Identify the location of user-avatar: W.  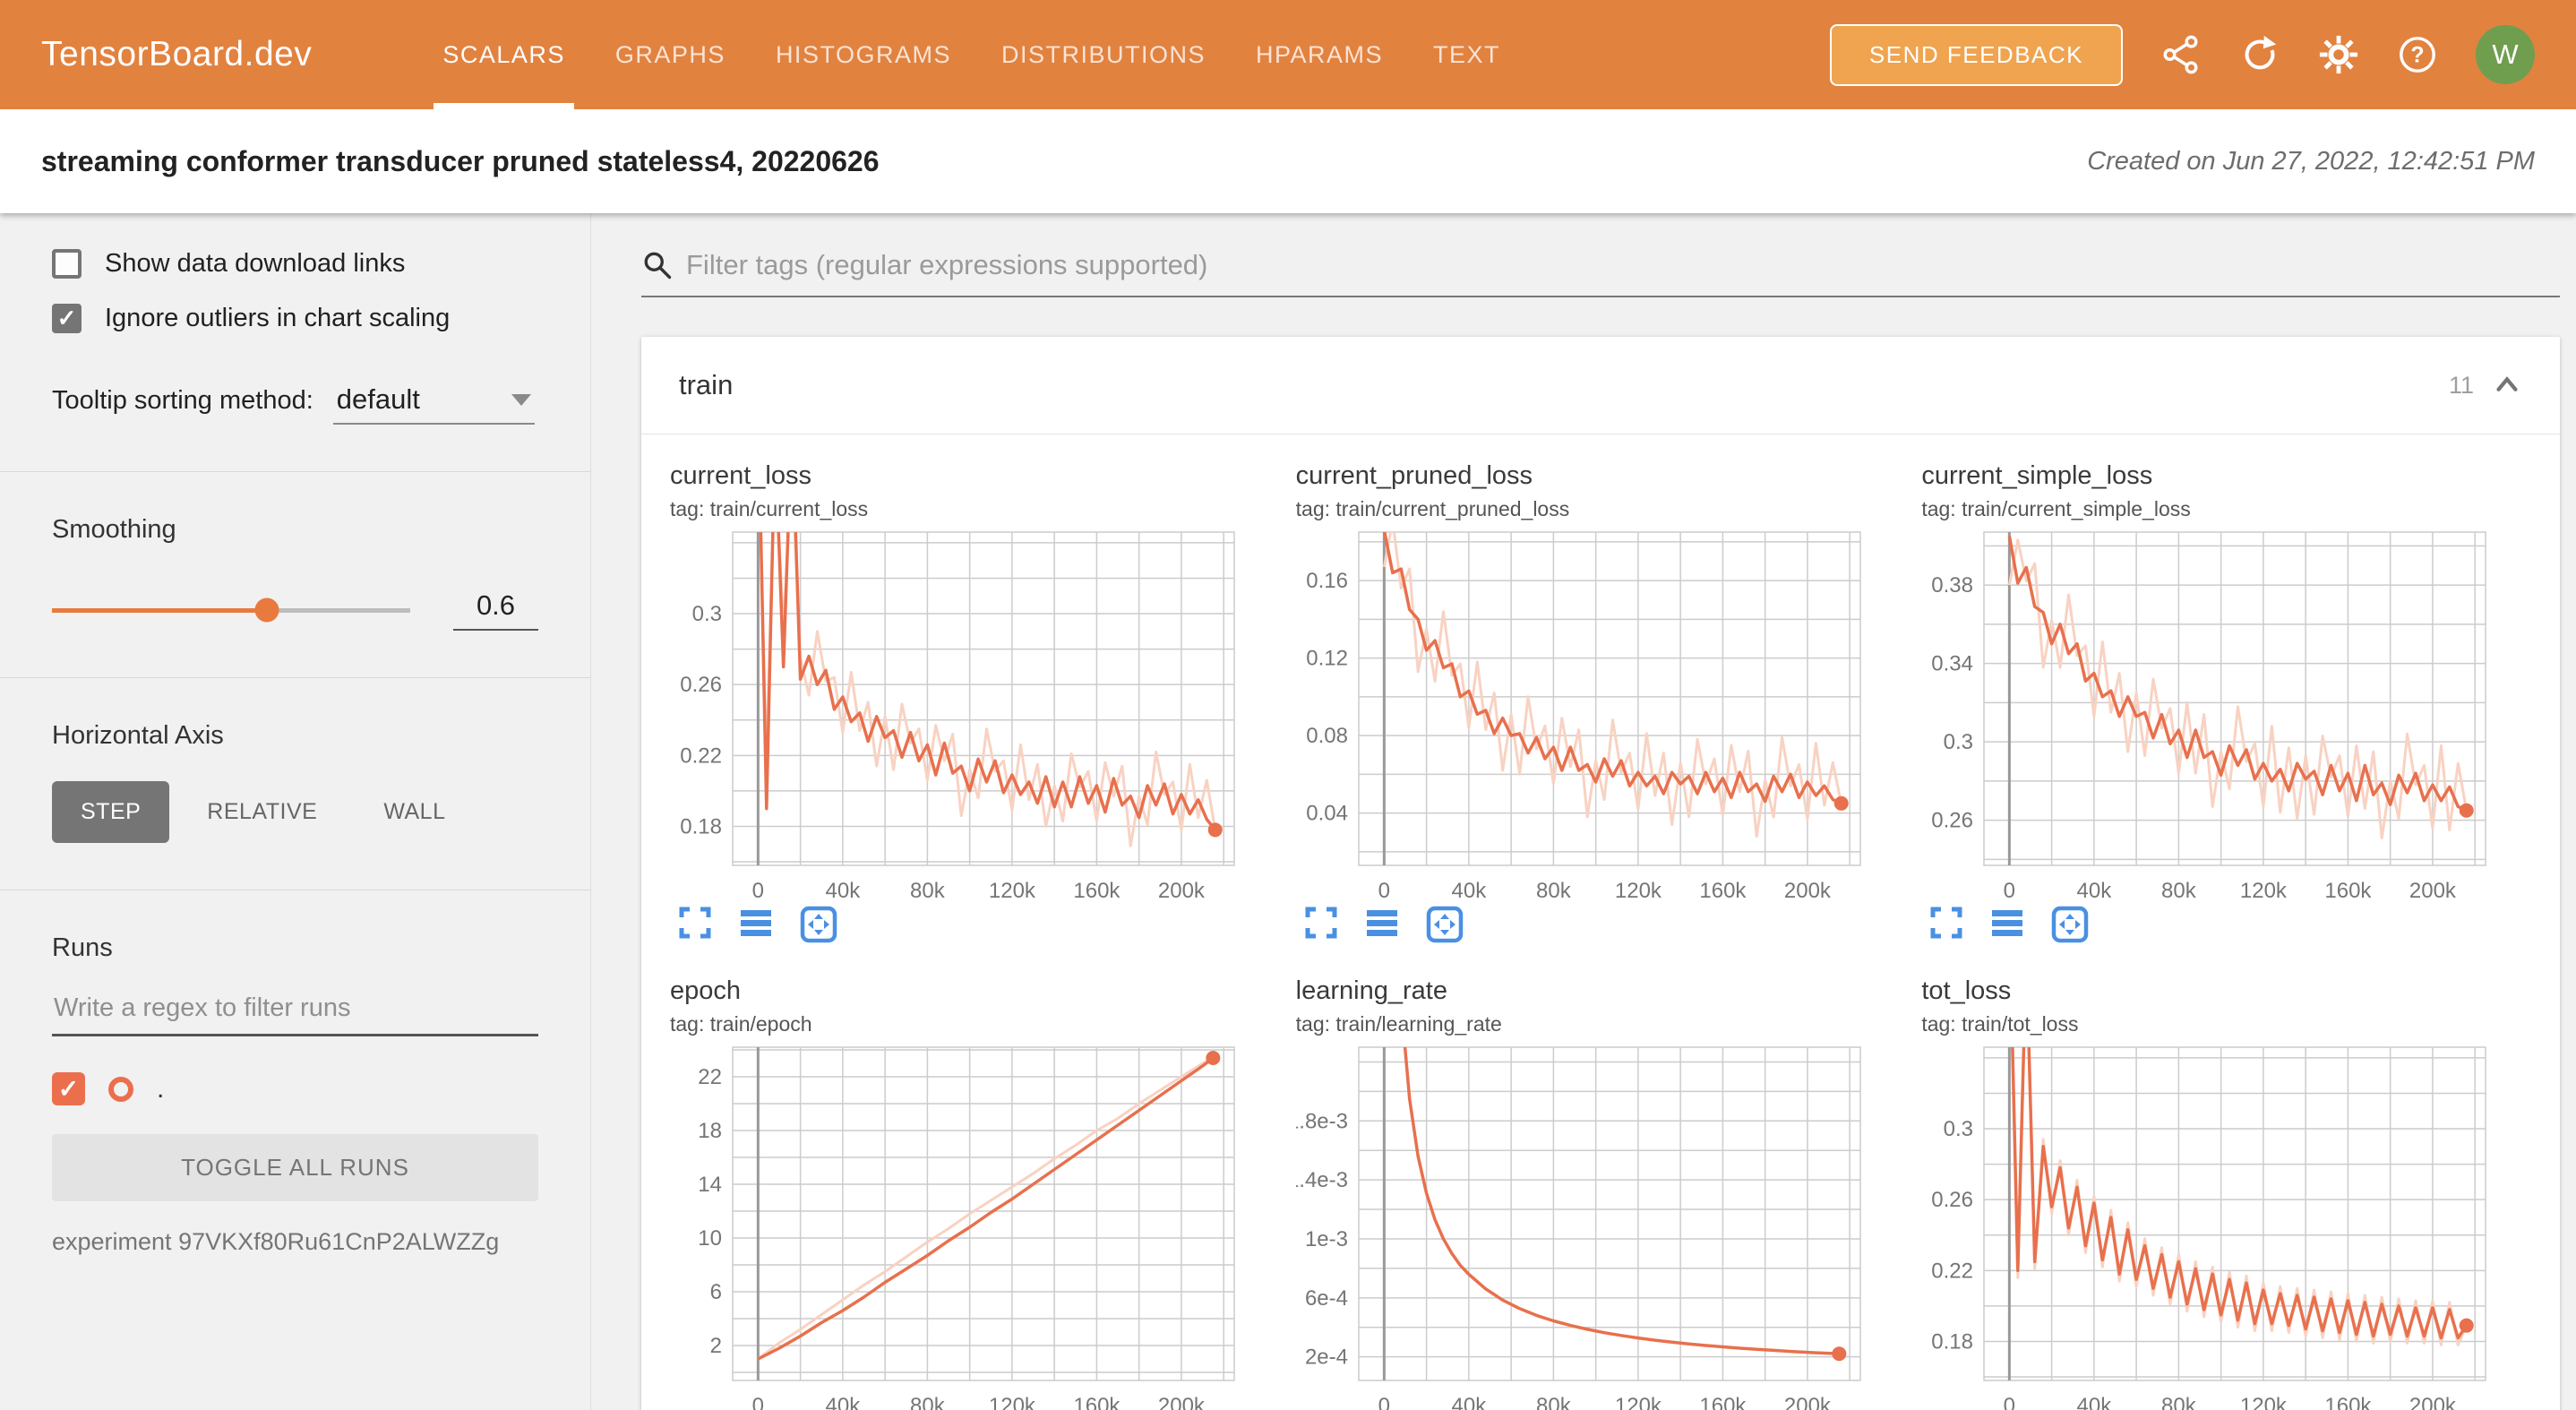
(2505, 54).